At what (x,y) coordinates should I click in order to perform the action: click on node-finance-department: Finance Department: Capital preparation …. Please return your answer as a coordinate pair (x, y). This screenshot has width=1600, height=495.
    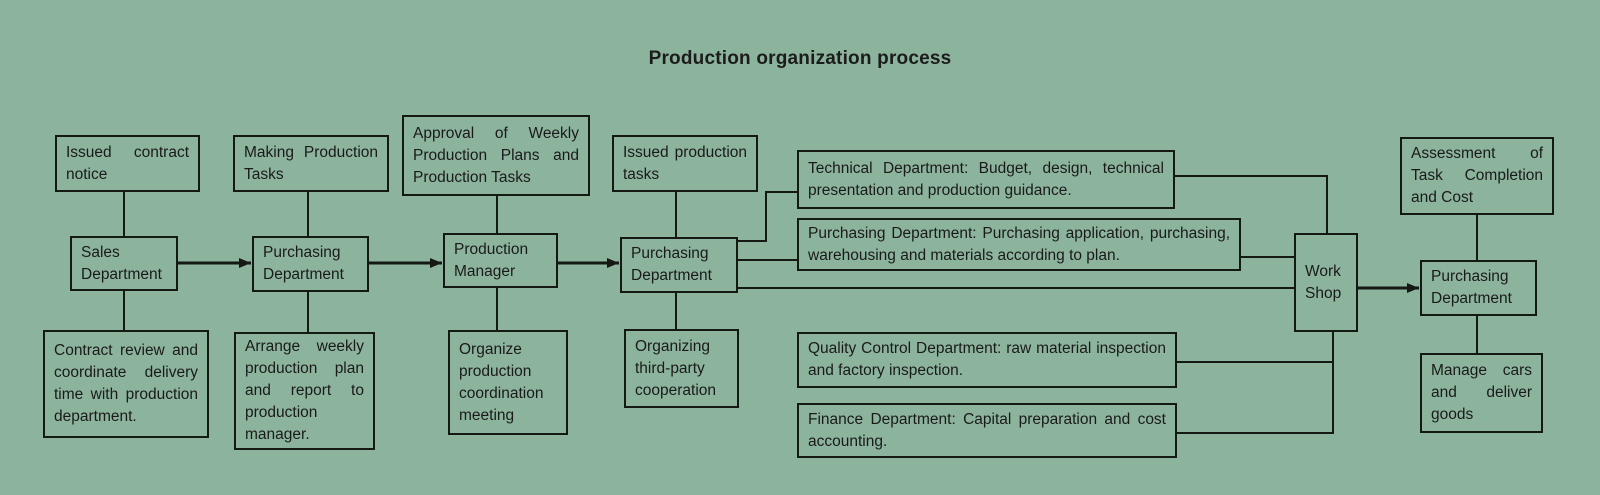
    Looking at the image, I should click on (987, 430).